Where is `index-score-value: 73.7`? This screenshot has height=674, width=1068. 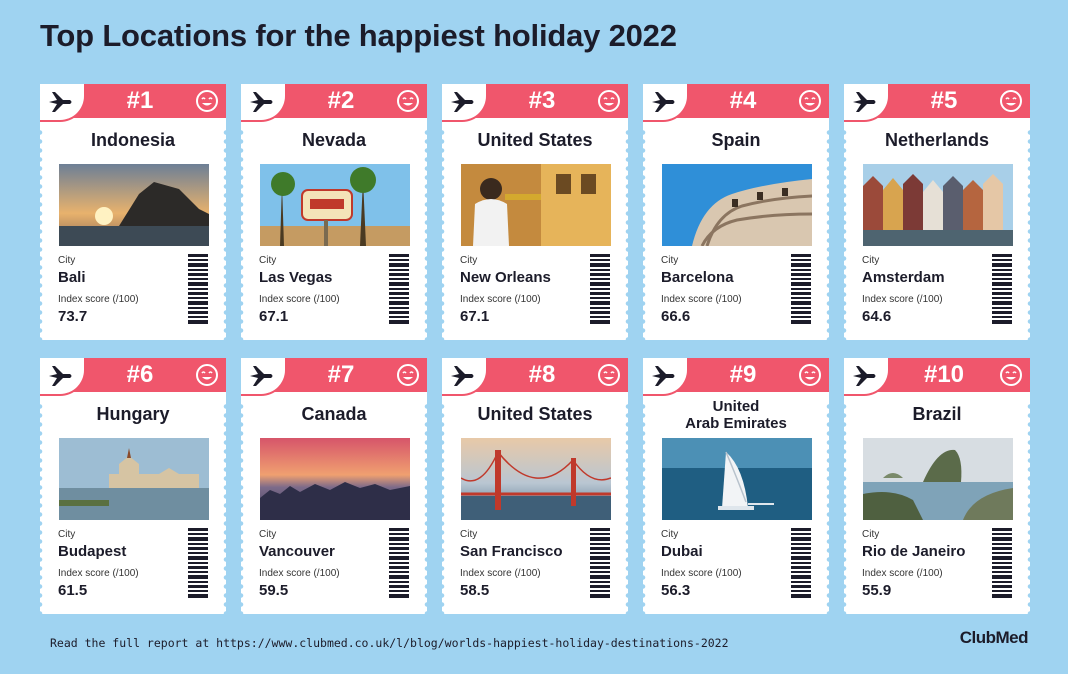 index-score-value: 73.7 is located at coordinates (73, 316).